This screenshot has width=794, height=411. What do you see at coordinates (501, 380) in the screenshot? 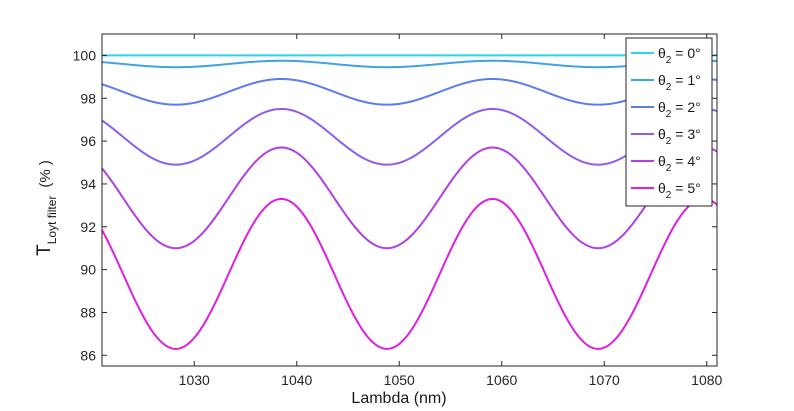
I see `x-tick-label-3: 1060` at bounding box center [501, 380].